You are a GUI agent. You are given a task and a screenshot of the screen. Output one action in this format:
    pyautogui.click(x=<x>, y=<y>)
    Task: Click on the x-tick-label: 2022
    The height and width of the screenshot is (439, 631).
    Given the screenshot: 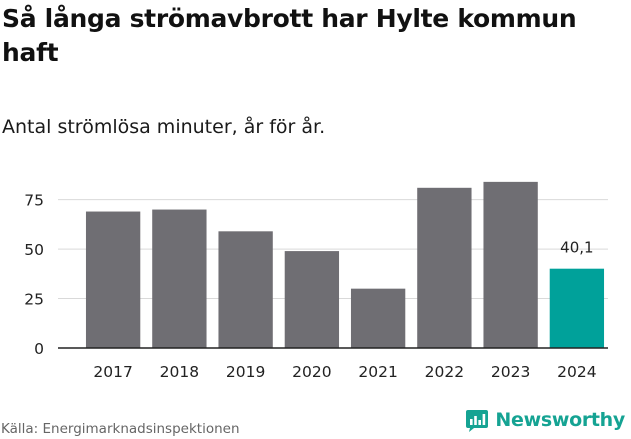 What is the action you would take?
    pyautogui.click(x=444, y=372)
    